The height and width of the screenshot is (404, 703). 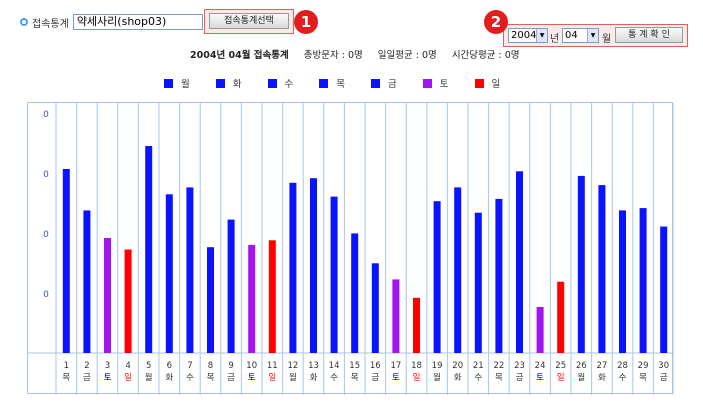 What do you see at coordinates (24, 22) in the screenshot?
I see `radio-icon` at bounding box center [24, 22].